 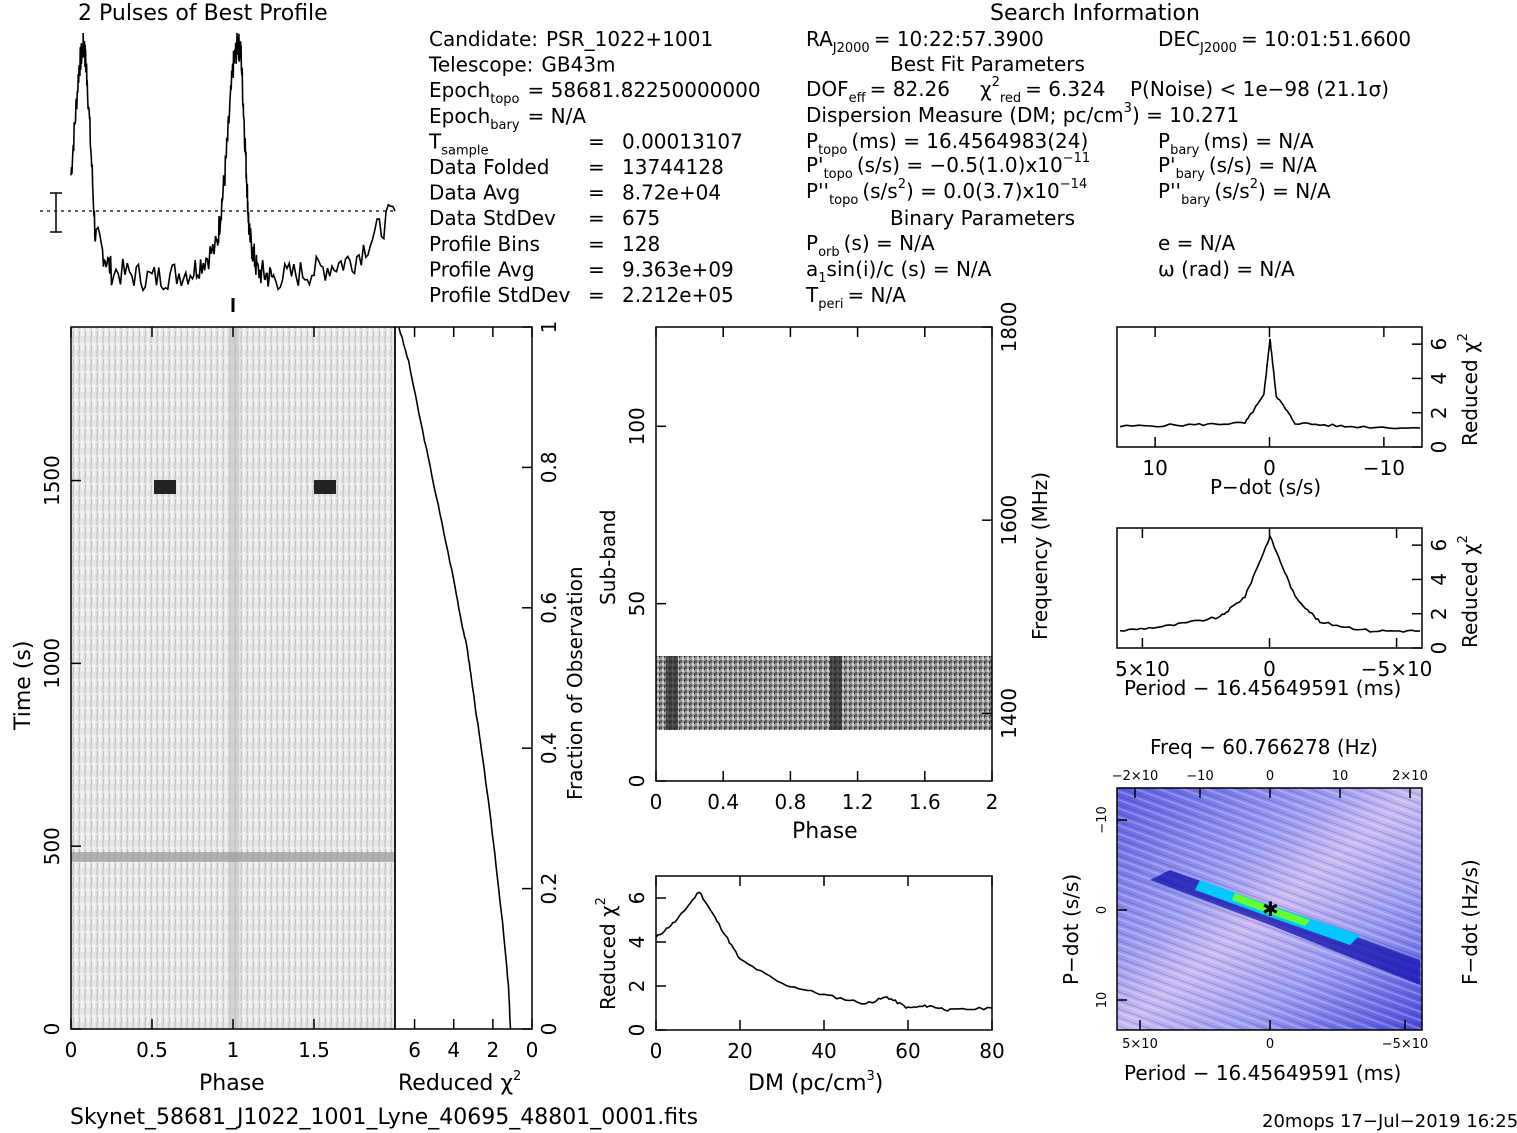 What do you see at coordinates (549, 327) in the screenshot?
I see `frac-y-label: 1` at bounding box center [549, 327].